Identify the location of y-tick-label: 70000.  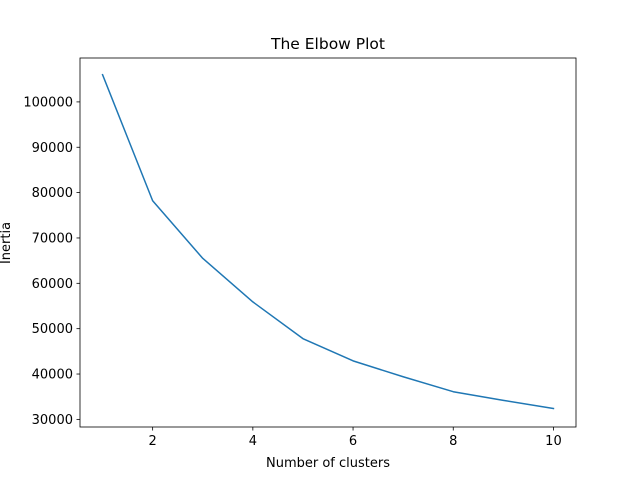
(52, 238).